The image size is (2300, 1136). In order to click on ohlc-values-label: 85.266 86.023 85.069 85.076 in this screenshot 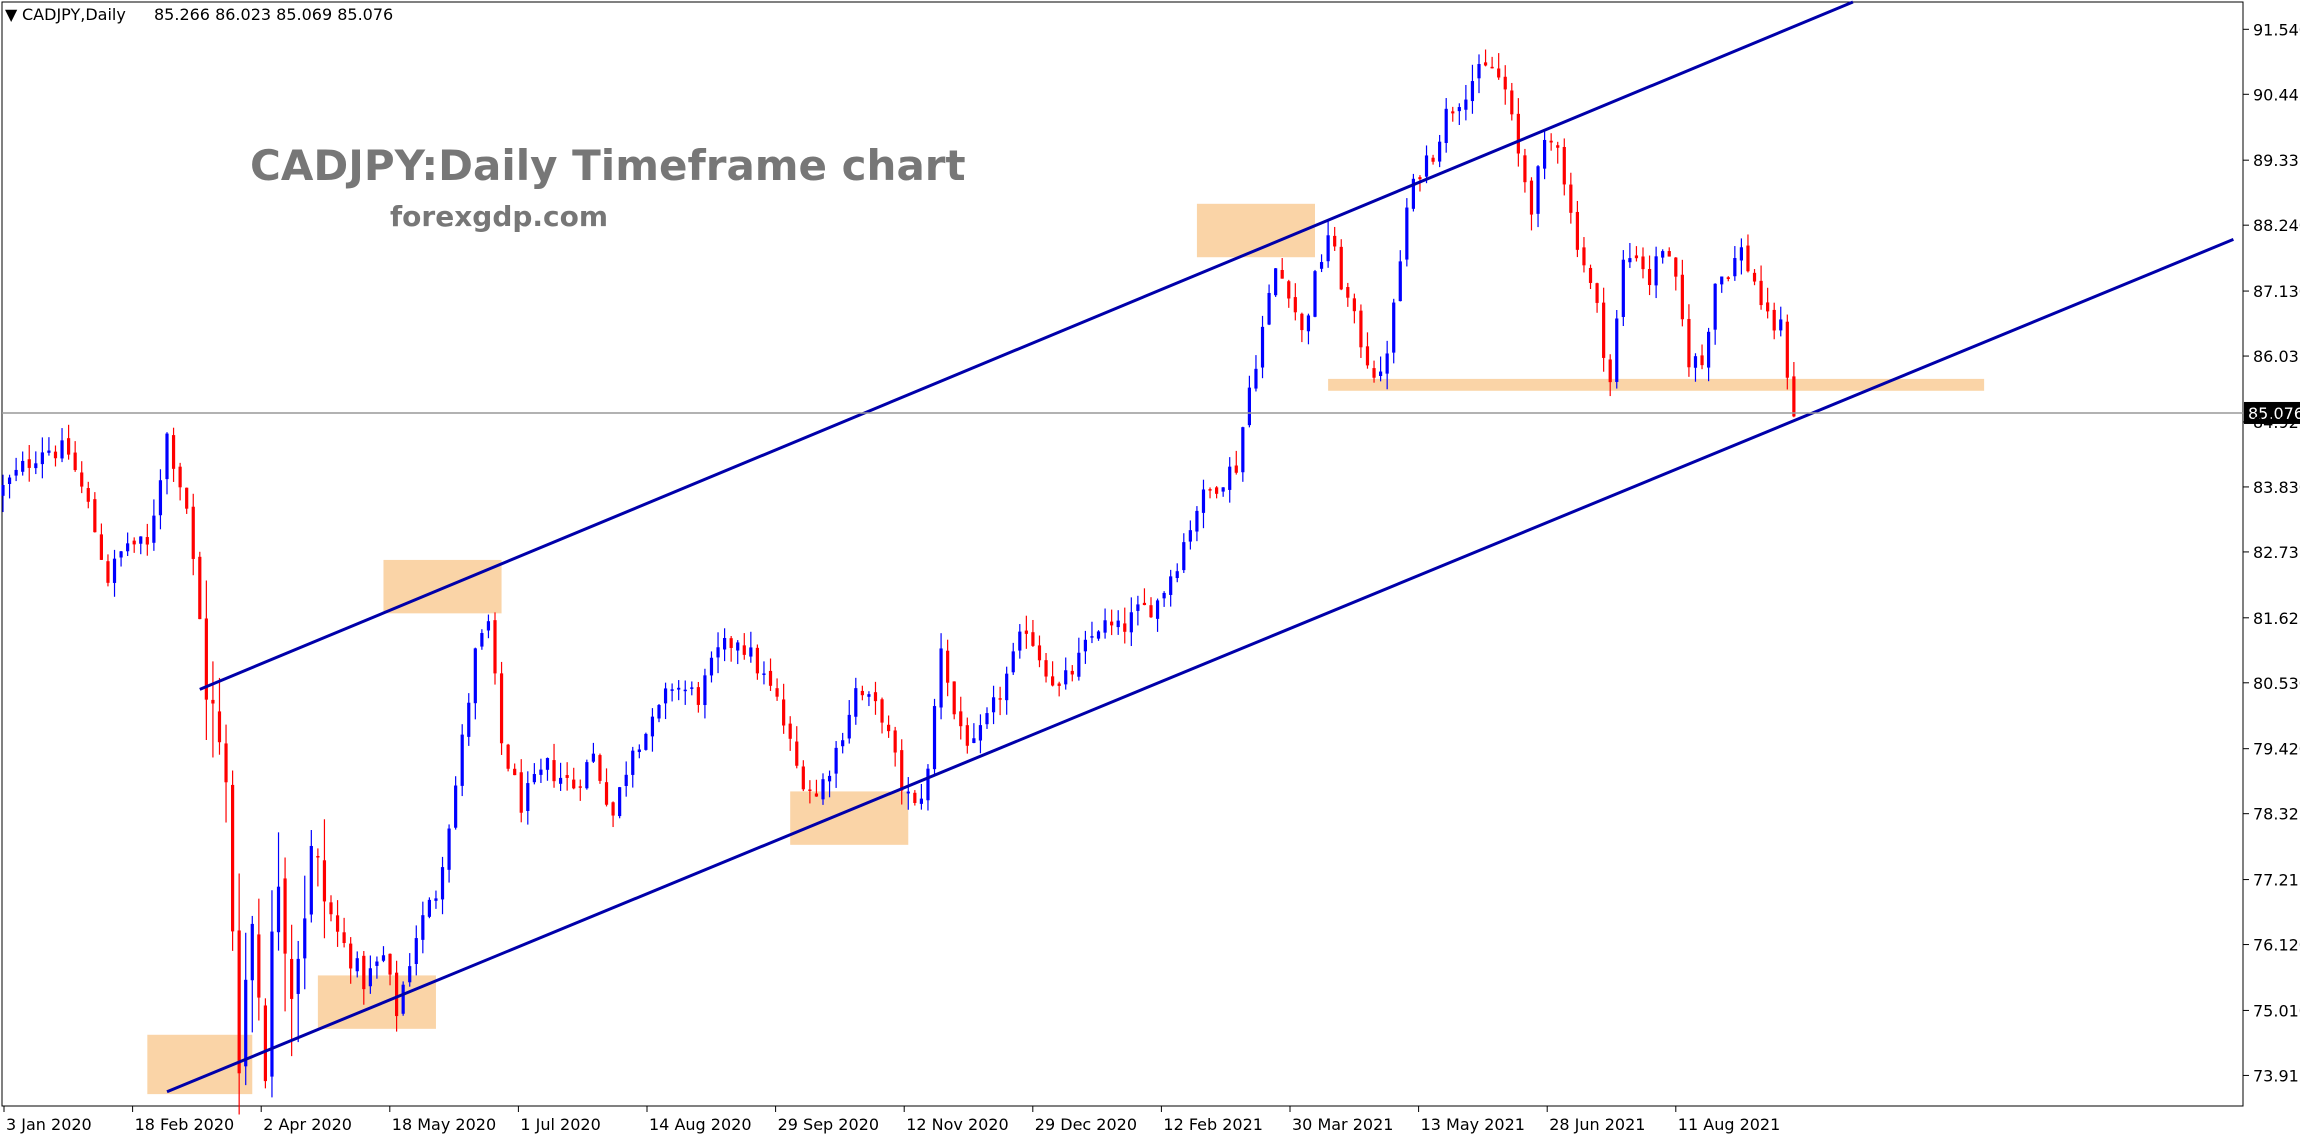, I will do `click(273, 14)`.